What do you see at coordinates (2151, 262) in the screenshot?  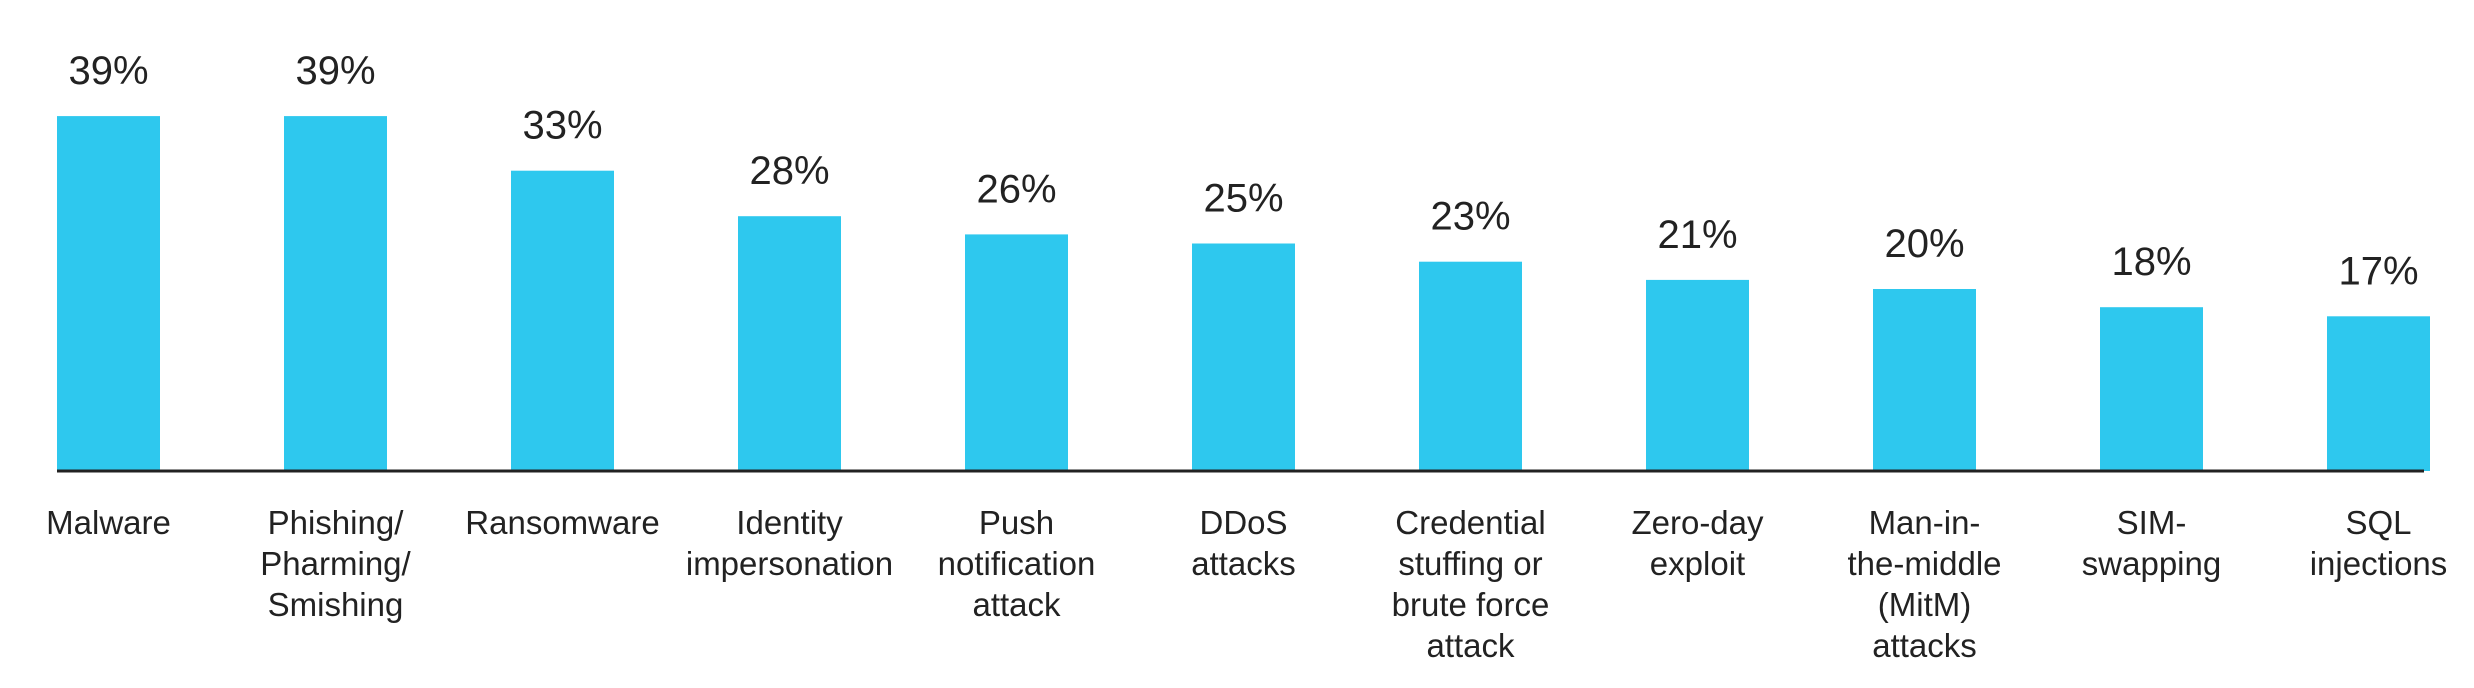 I see `value-label: 18%` at bounding box center [2151, 262].